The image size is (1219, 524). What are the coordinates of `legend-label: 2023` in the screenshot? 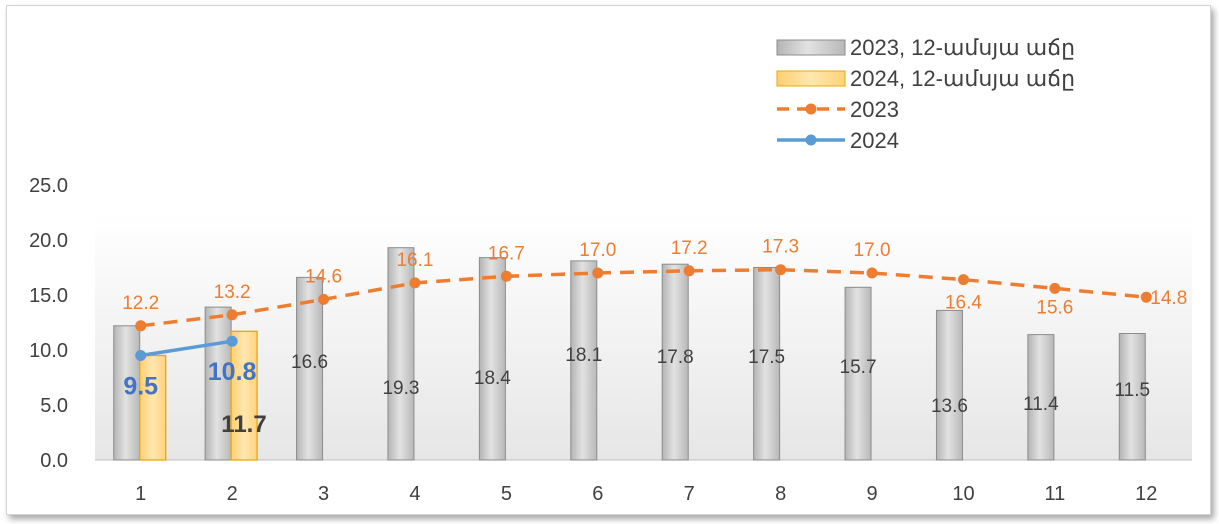 It's located at (874, 109).